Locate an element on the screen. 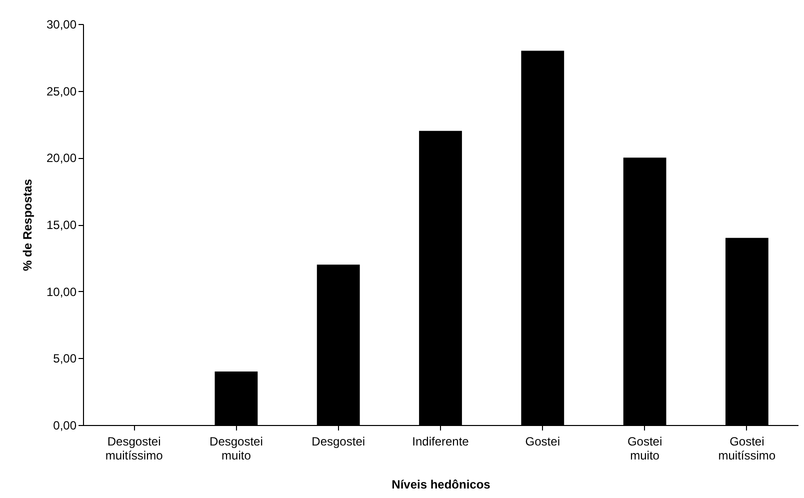 Image resolution: width=804 pixels, height=498 pixels. y-tick-label: 15,00 is located at coordinates (61, 225).